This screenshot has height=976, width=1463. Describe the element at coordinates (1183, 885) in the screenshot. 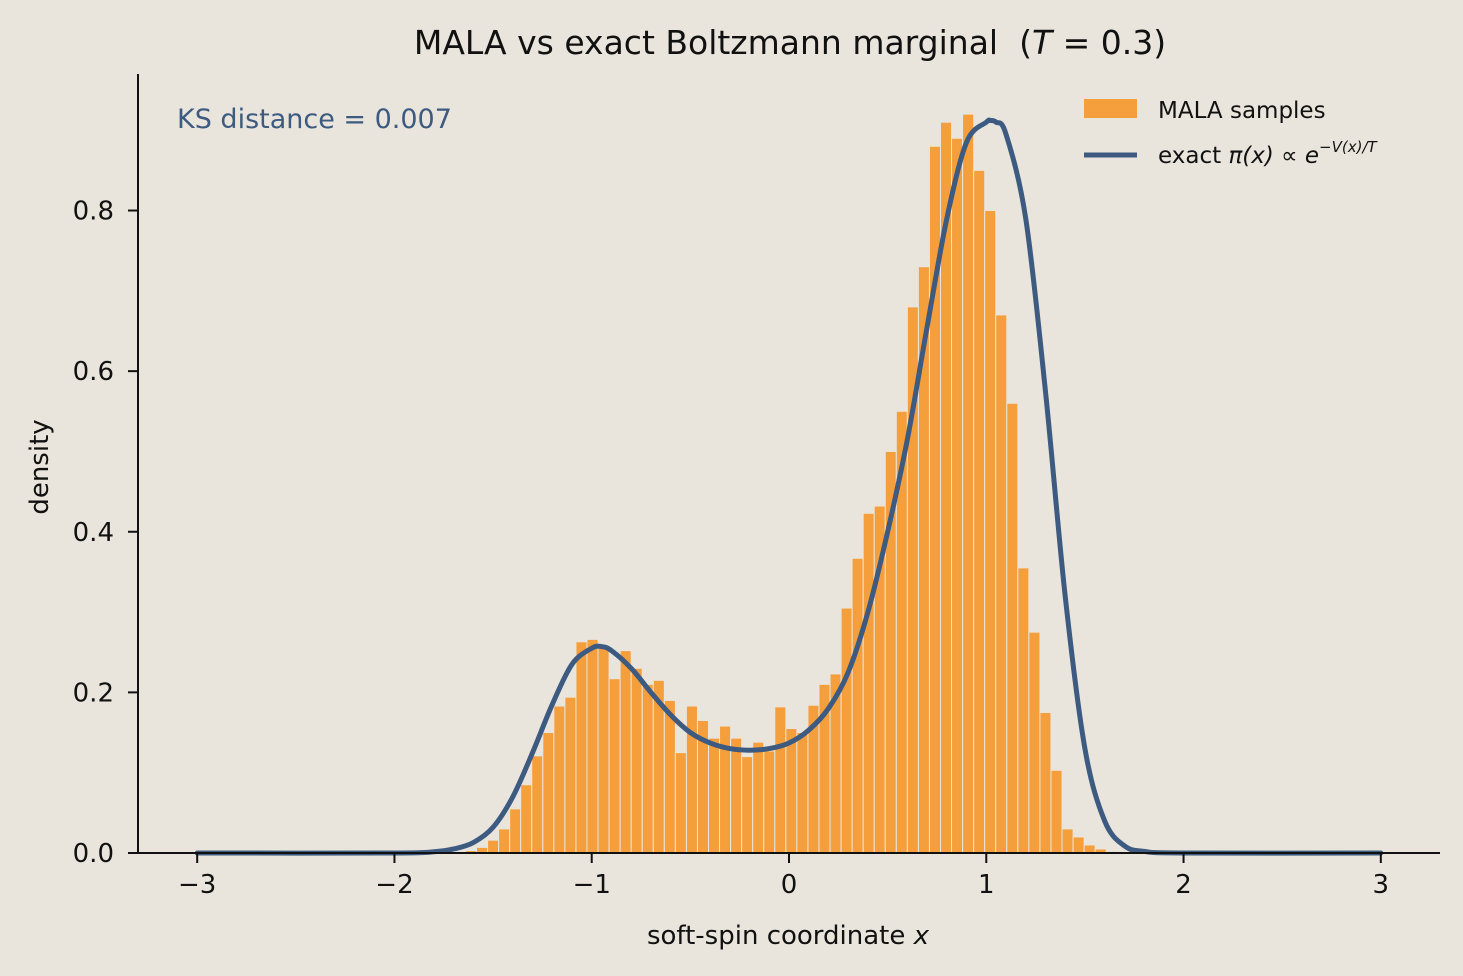

I see `x-tick-label: 2` at that location.